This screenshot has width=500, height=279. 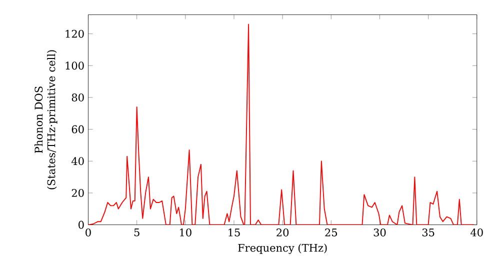 What do you see at coordinates (78, 129) in the screenshot?
I see `y-tick-label: 60` at bounding box center [78, 129].